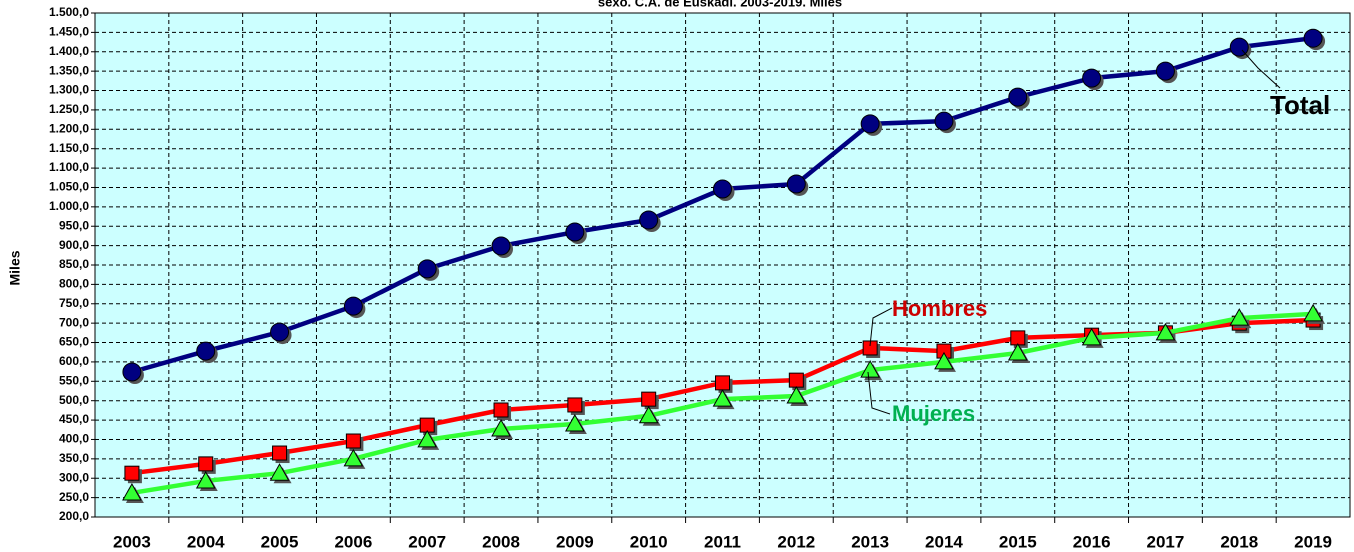 The height and width of the screenshot is (552, 1354). I want to click on x-tick-label: 2011, so click(722, 541).